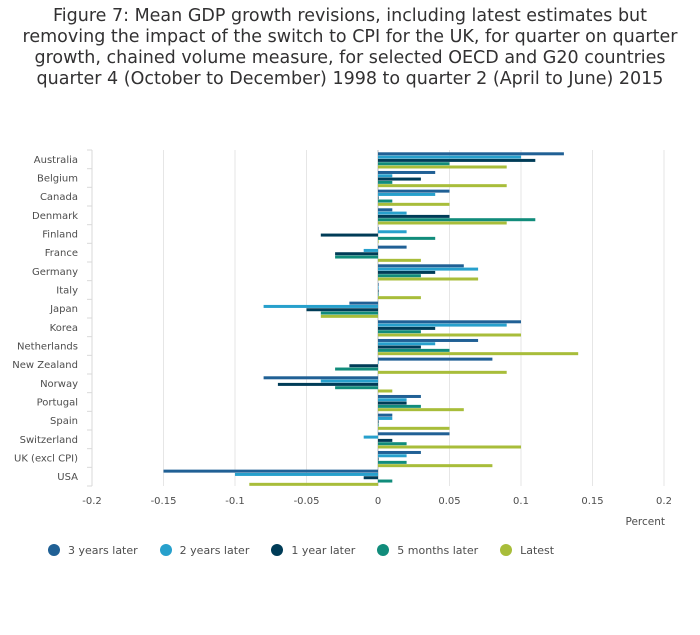 This screenshot has height=635, width=700. What do you see at coordinates (64, 421) in the screenshot?
I see `category-label: Spain` at bounding box center [64, 421].